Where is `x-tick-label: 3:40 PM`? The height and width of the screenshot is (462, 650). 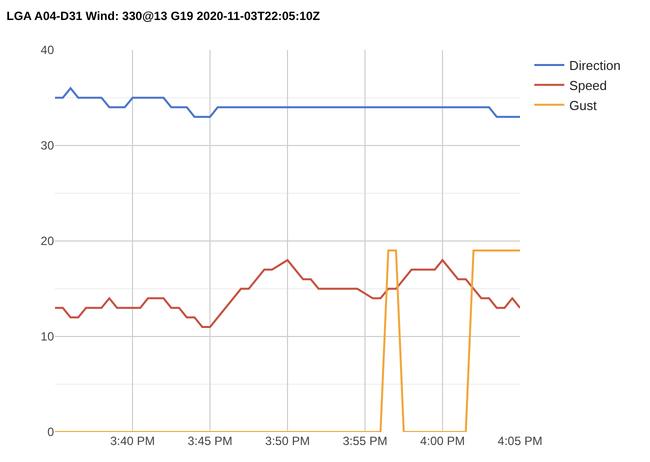 x-tick-label: 3:40 PM is located at coordinates (132, 441).